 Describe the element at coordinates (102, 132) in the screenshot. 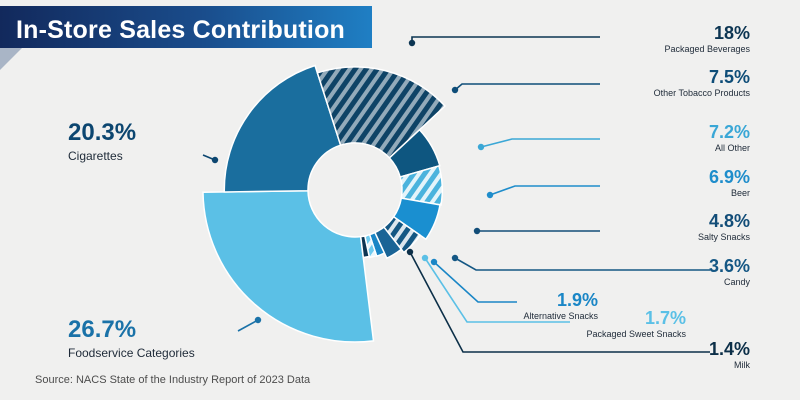

I see `data-label-value: 20.3%` at that location.